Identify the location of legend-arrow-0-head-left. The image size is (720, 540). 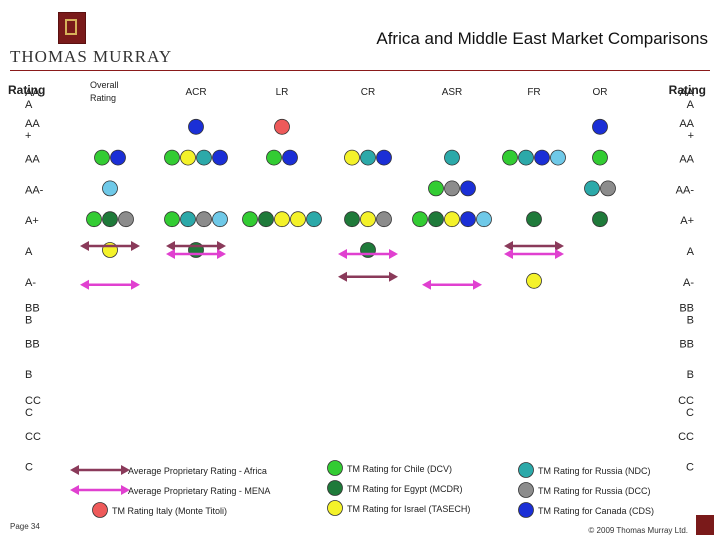
(74, 470).